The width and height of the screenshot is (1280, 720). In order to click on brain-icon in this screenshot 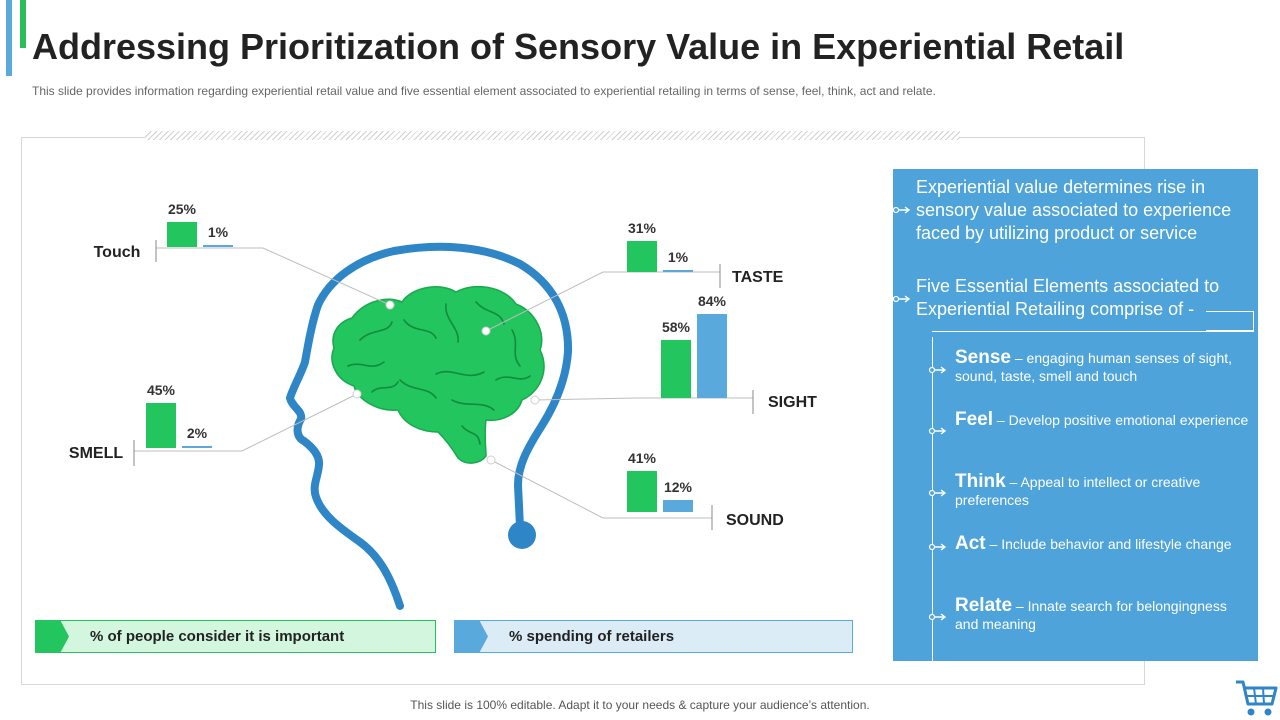, I will do `click(438, 374)`.